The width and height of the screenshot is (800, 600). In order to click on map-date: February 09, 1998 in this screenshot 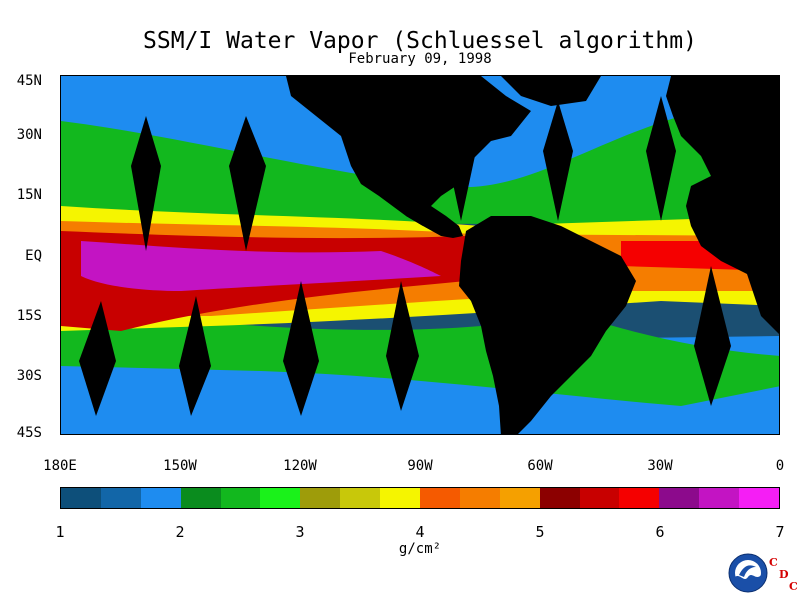, I will do `click(420, 59)`.